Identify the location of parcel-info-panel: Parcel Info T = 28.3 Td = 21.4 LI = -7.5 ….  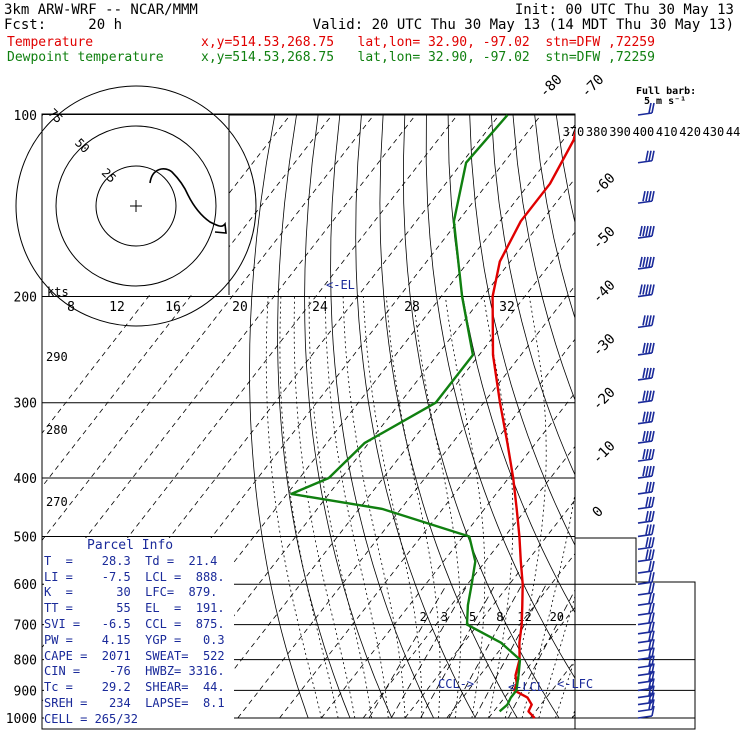
(139, 633).